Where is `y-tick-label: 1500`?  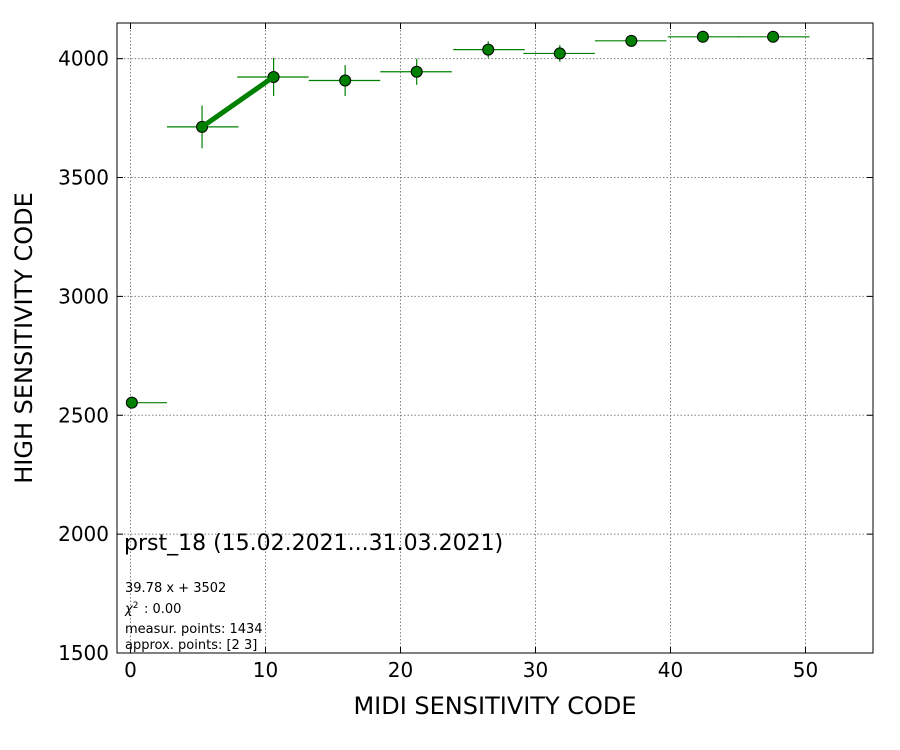
y-tick-label: 1500 is located at coordinates (83, 653).